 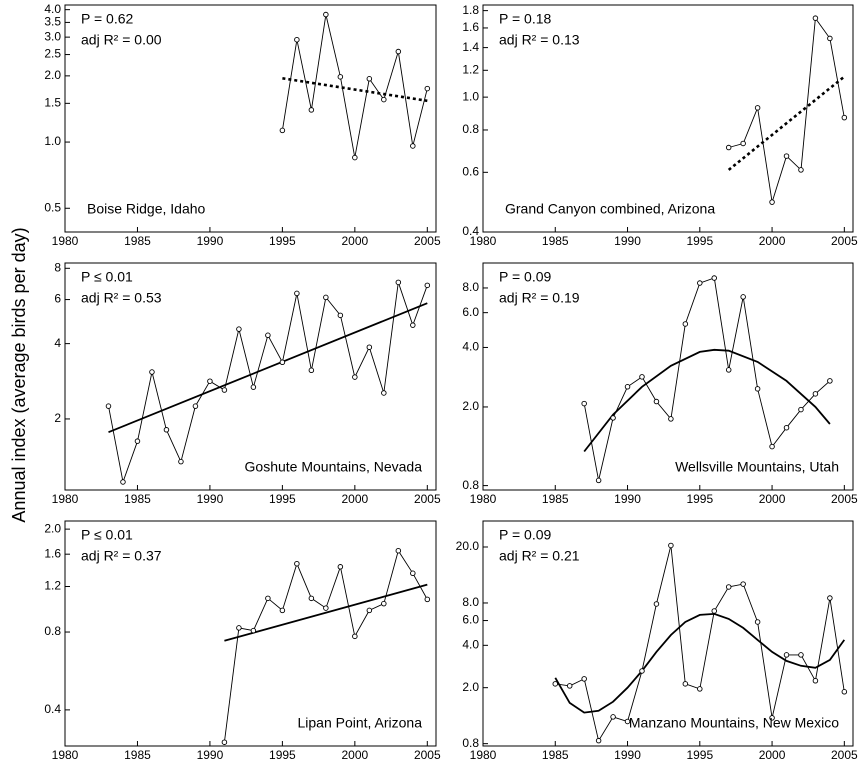 What do you see at coordinates (121, 298) in the screenshot?
I see `stat-annotation: adj R² = 0.53` at bounding box center [121, 298].